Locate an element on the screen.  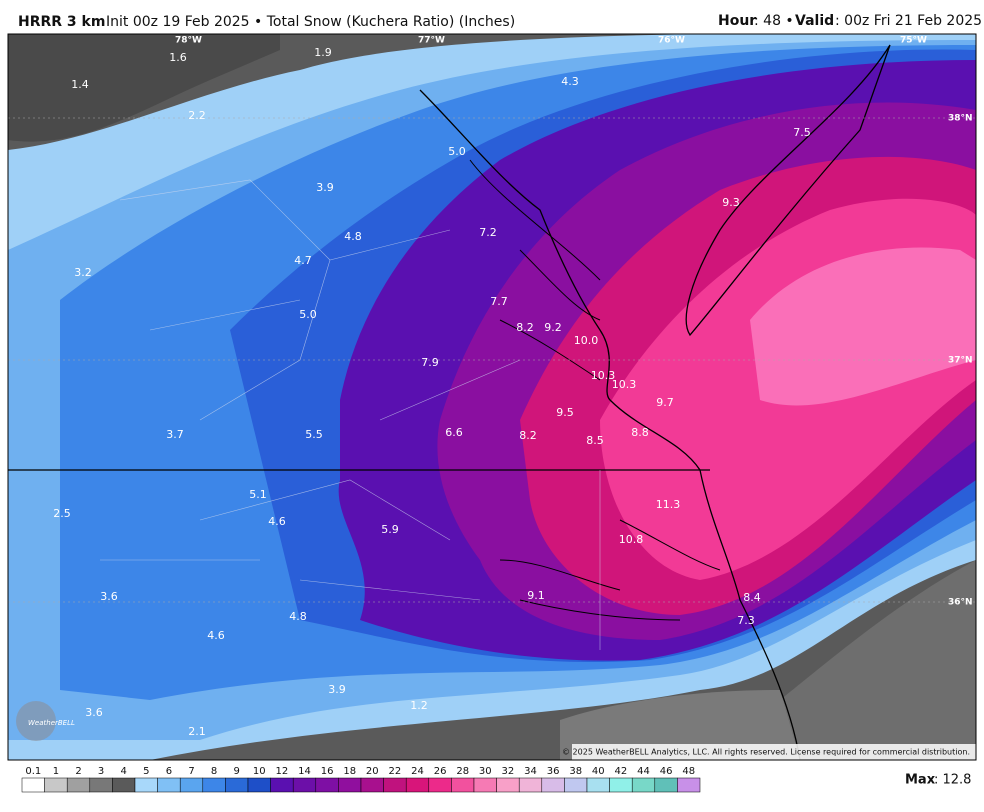
point-value: 3.7 is located at coordinates (175, 434).